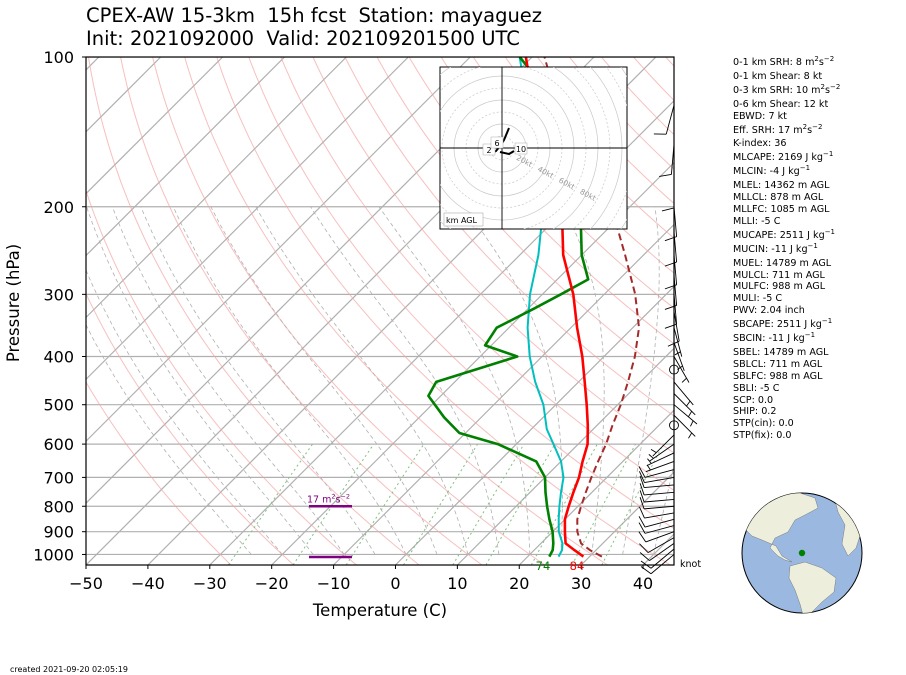 The height and width of the screenshot is (675, 906). Describe the element at coordinates (781, 209) in the screenshot. I see `sounding-index-row: MLLFC: 1085 m AGL` at that location.